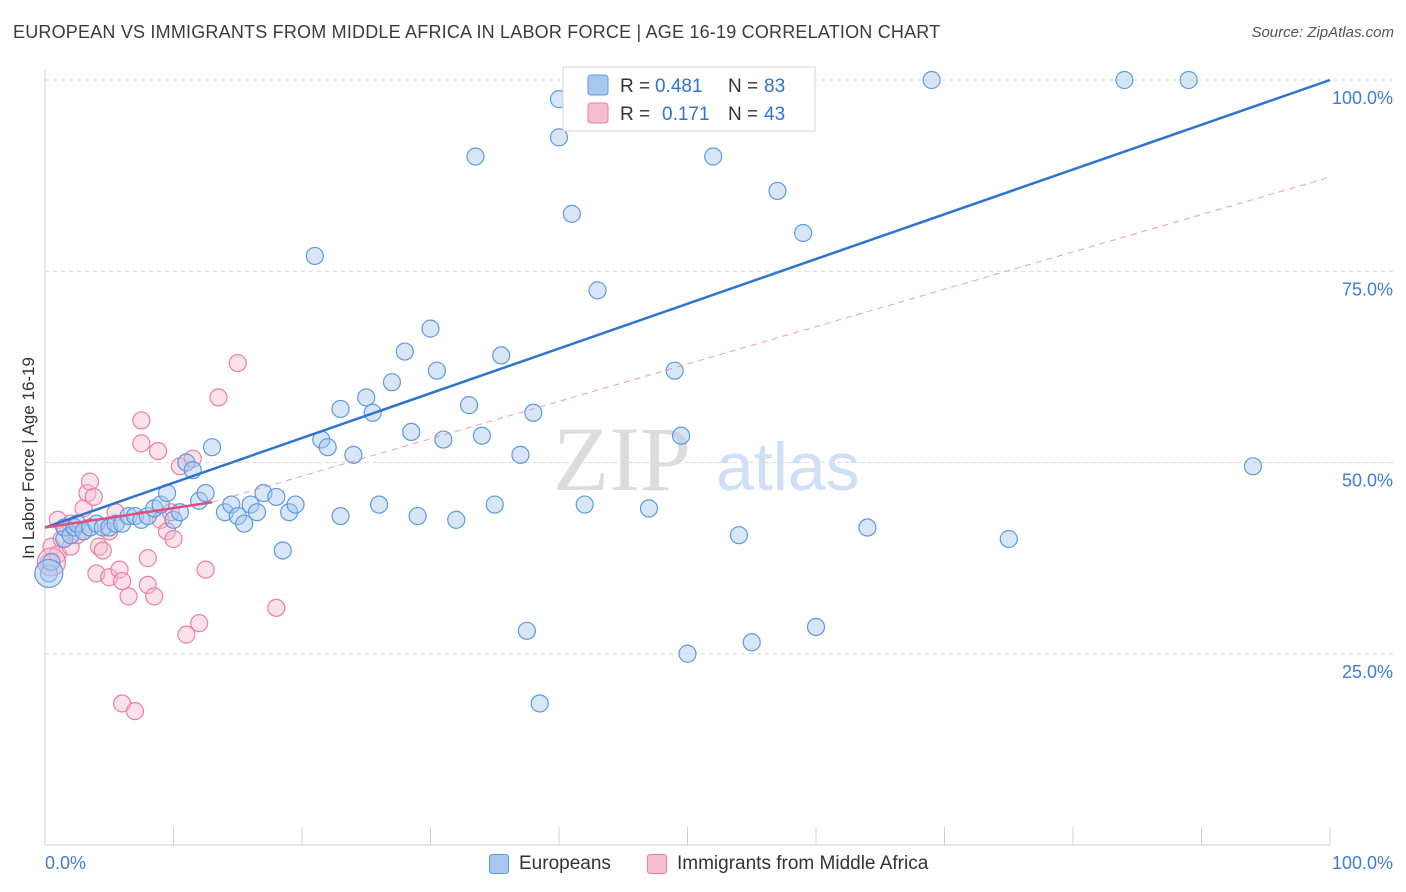 The width and height of the screenshot is (1406, 892). What do you see at coordinates (635, 86) in the screenshot?
I see `legend-r-label-1: R =` at bounding box center [635, 86].